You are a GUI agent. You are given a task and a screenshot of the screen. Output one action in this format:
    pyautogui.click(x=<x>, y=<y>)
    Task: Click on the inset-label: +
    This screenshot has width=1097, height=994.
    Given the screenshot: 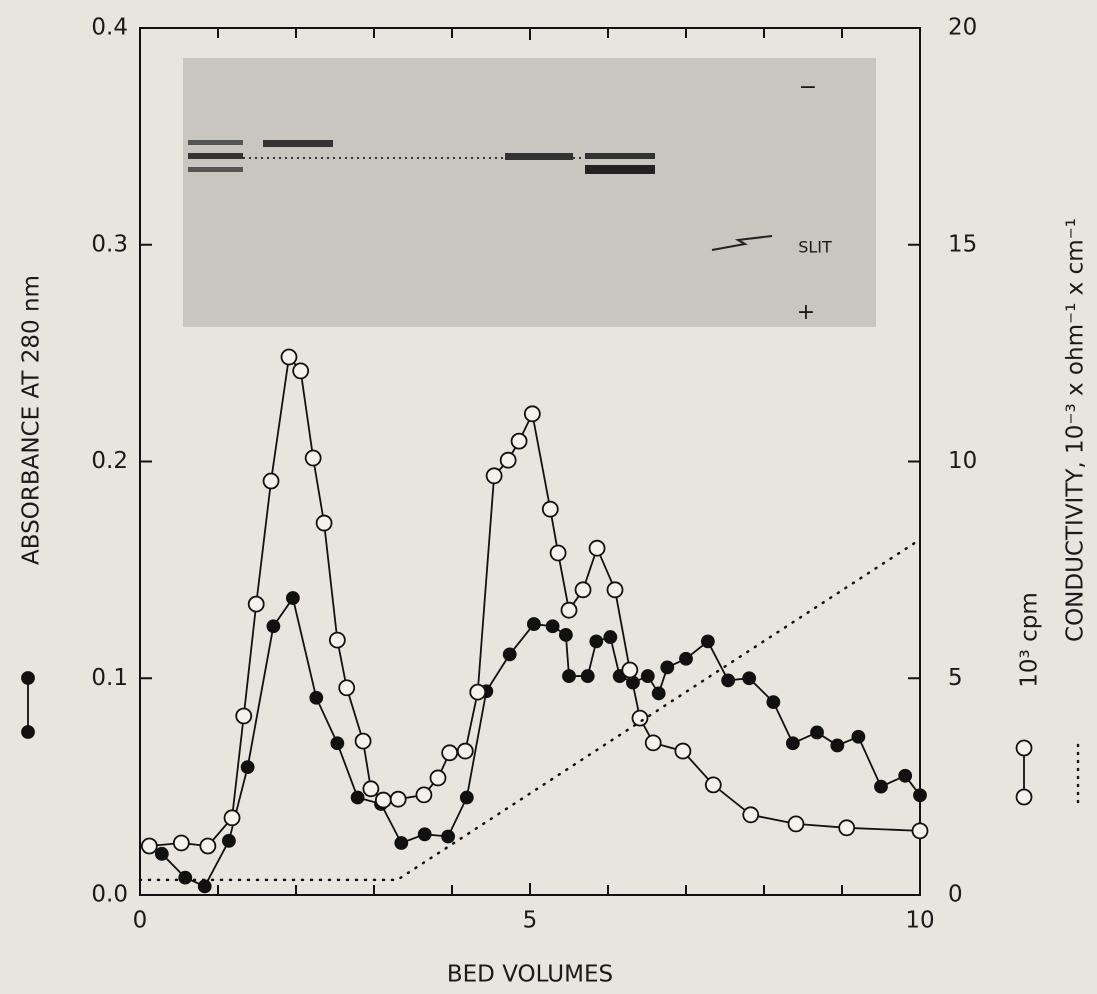 What is the action you would take?
    pyautogui.click(x=806, y=312)
    